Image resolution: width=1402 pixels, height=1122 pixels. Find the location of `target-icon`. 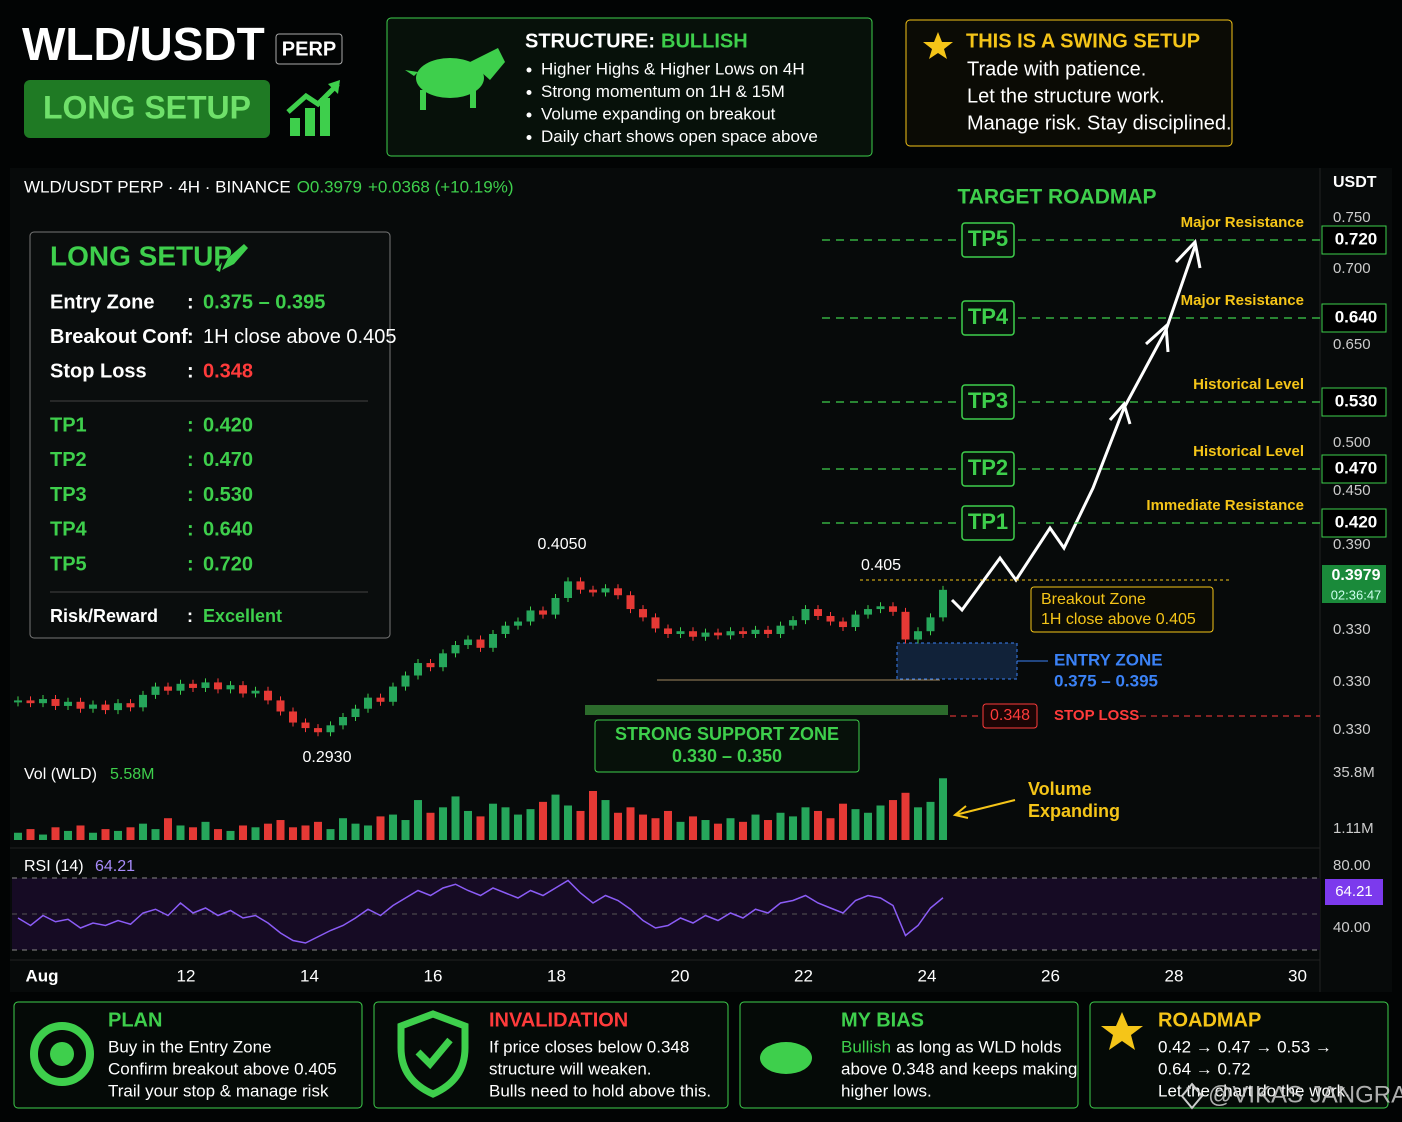

target-icon is located at coordinates (62, 1054).